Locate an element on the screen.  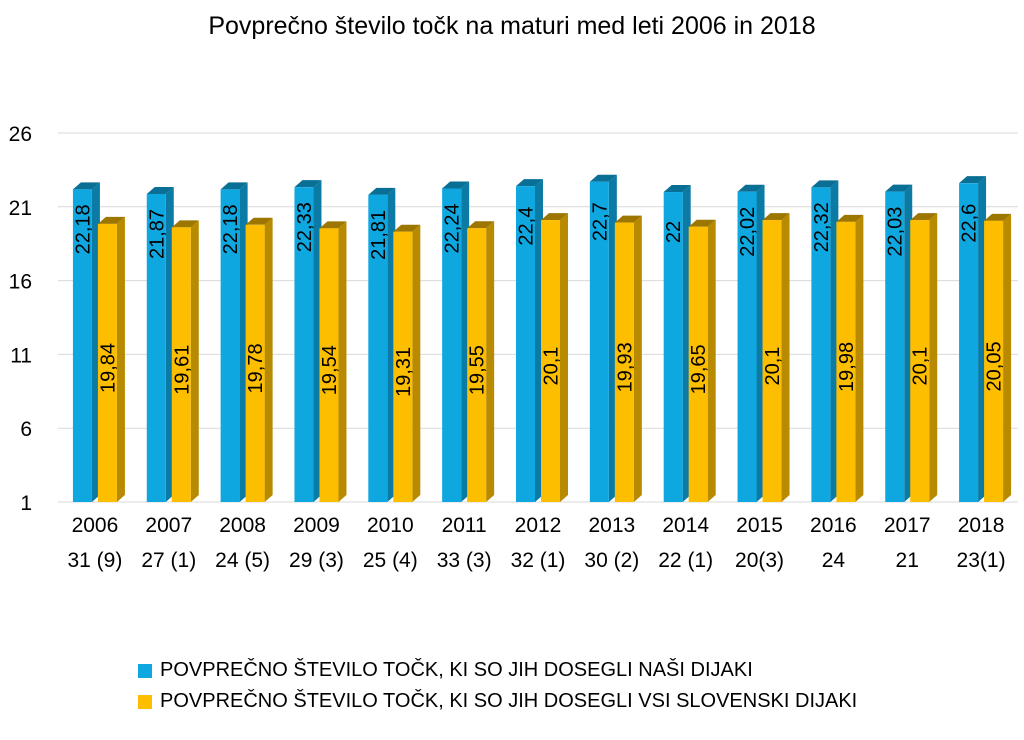
x-tick-sublabel: 27 (1) is located at coordinates (168, 560).